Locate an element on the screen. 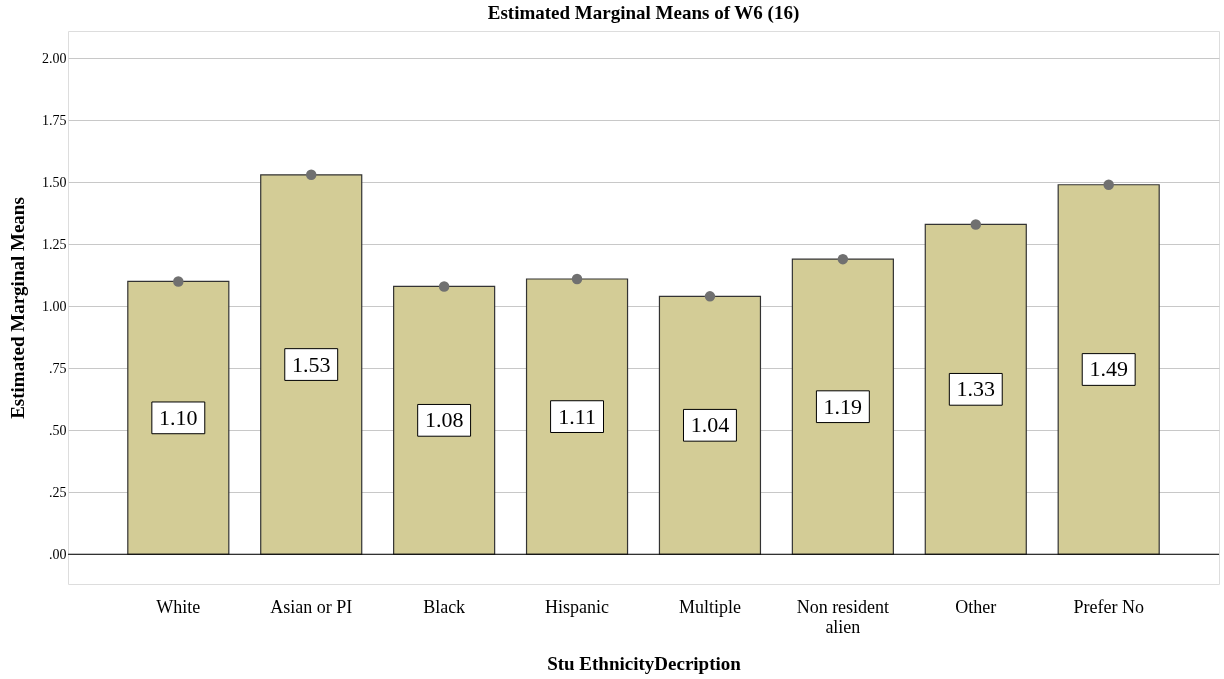  y-tick-label: .75 is located at coordinates (58, 368).